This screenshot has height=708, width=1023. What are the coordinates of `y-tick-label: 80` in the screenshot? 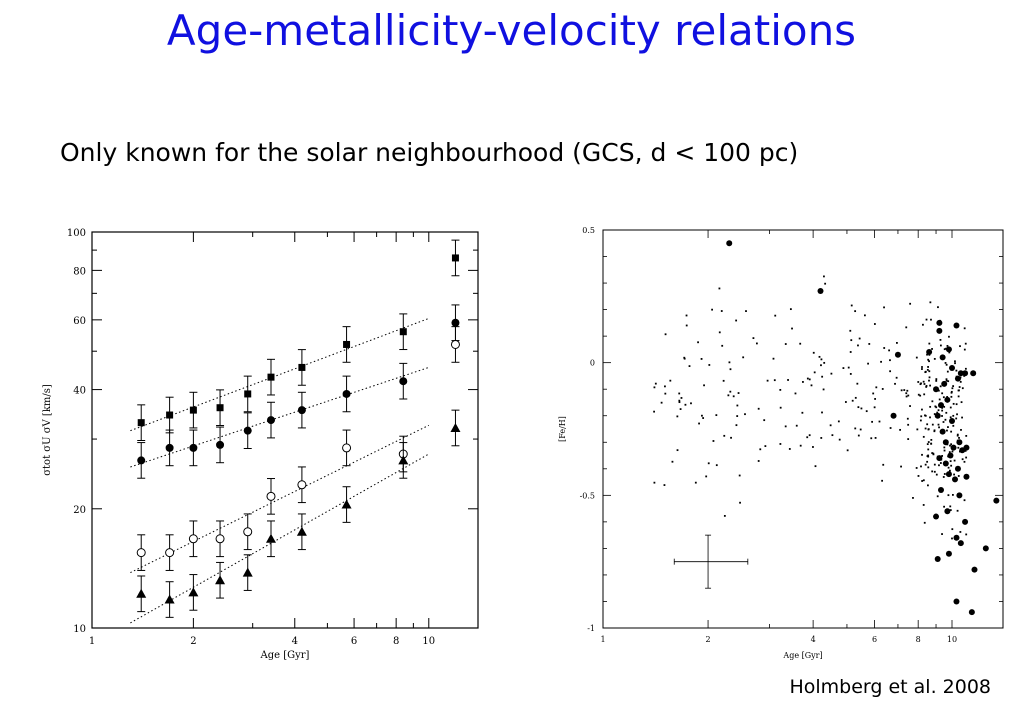 It's located at (79, 271).